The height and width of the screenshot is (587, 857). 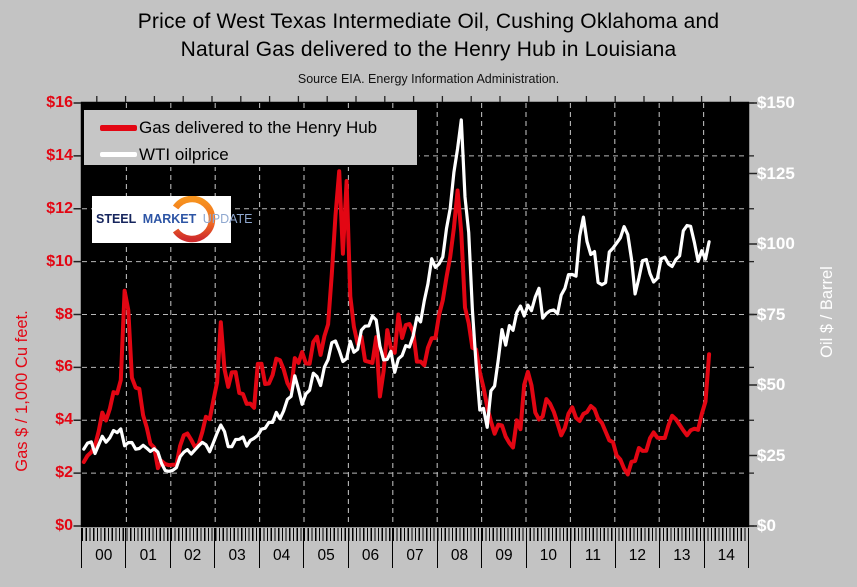 What do you see at coordinates (59, 261) in the screenshot?
I see `gas-tick-label: $10` at bounding box center [59, 261].